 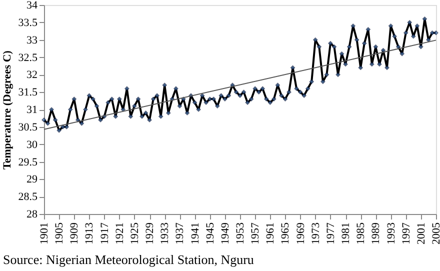 I want to click on x-tick-label: 1961, so click(x=270, y=233).